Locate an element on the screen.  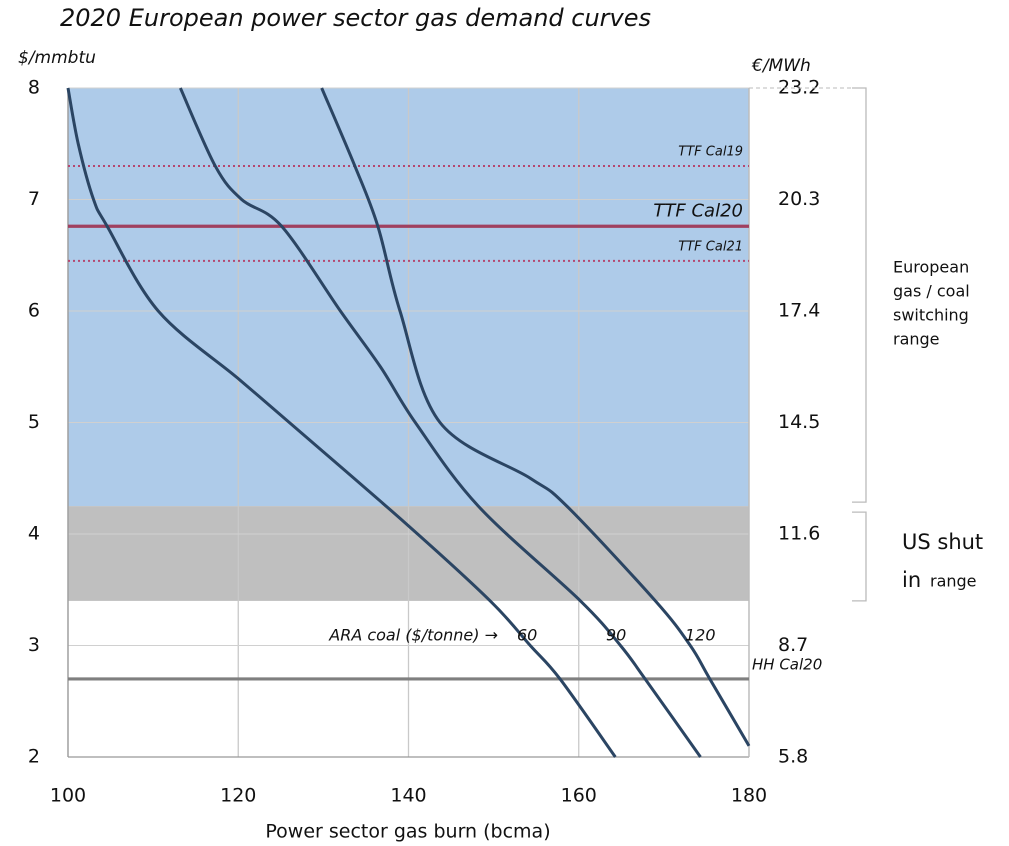
reference-label: TTF Cal19 is located at coordinates (710, 152).